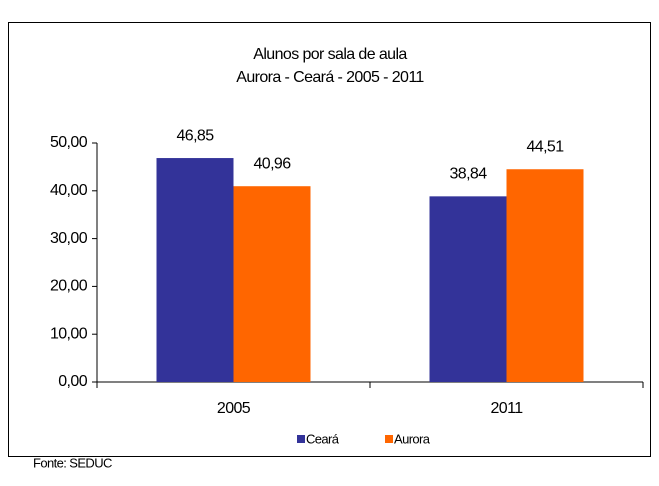  I want to click on y-tick-label: 20,00, so click(69, 286).